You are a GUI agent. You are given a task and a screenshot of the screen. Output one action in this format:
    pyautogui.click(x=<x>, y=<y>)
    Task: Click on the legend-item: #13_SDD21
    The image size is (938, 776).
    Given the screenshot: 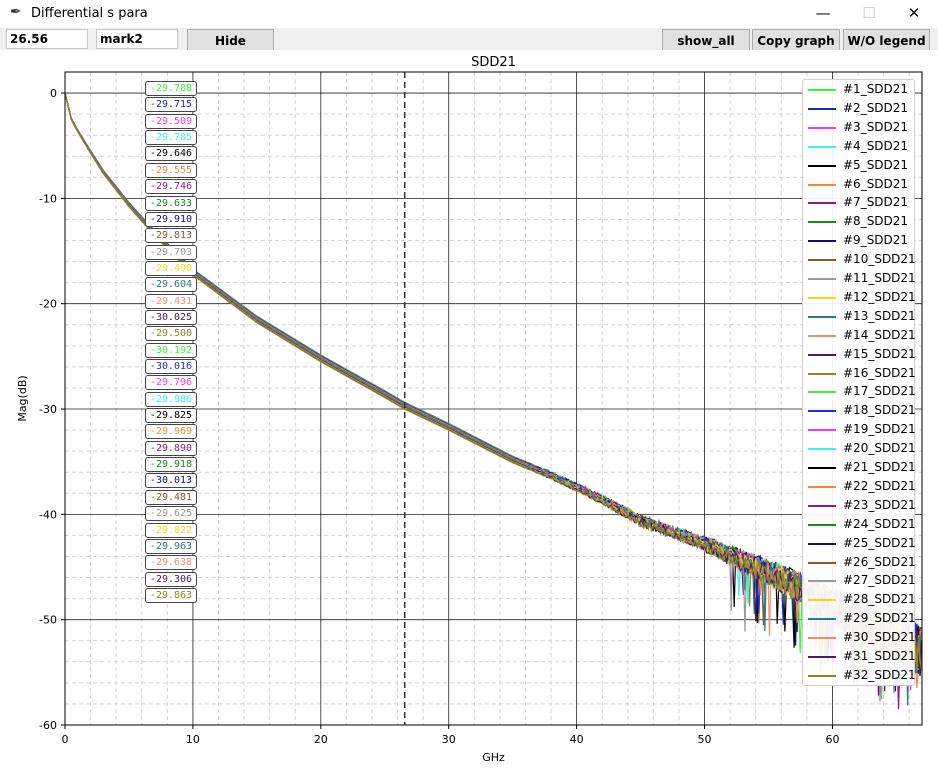 What is the action you would take?
    pyautogui.click(x=861, y=317)
    